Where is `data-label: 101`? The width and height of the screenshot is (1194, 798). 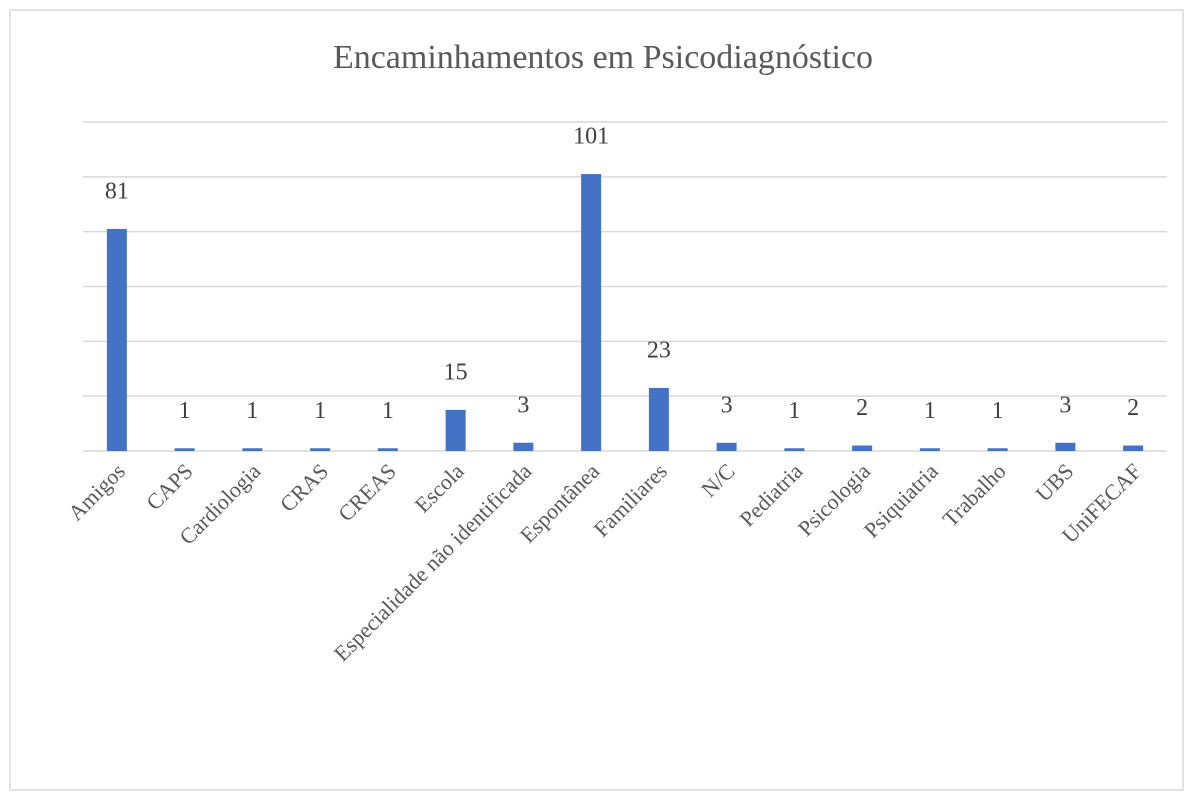 data-label: 101 is located at coordinates (591, 137).